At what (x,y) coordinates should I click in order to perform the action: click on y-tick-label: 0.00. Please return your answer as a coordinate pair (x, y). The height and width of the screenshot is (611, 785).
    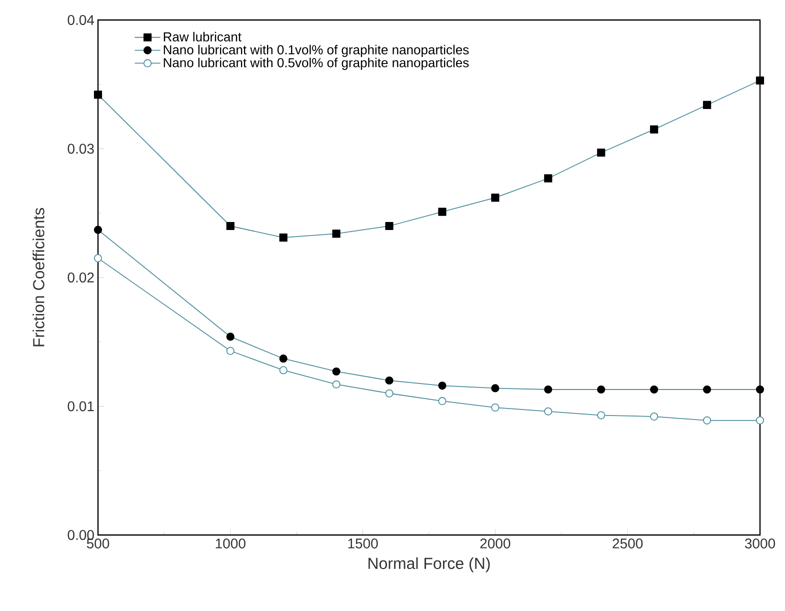
    Looking at the image, I should click on (81, 535).